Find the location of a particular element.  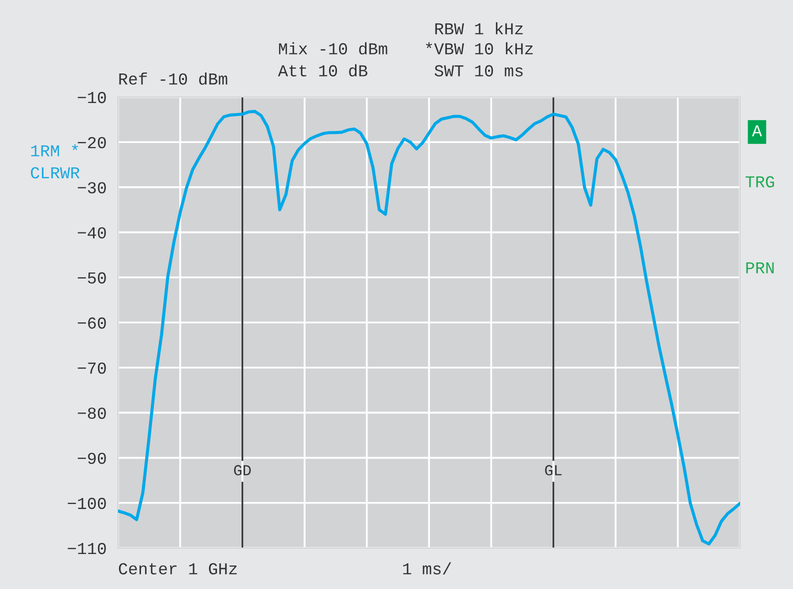

text: CLRWR is located at coordinates (55, 172).